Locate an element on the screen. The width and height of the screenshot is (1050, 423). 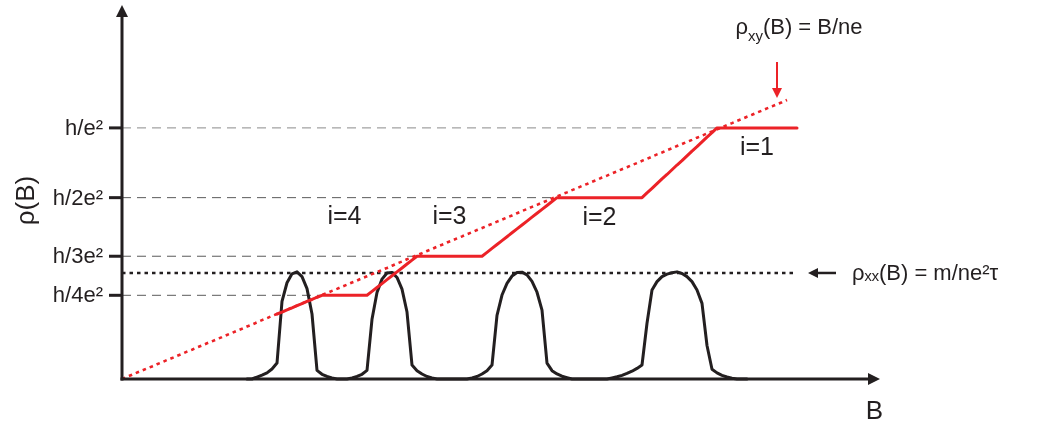
y-axis-title: ρ(B) is located at coordinates (24, 200).